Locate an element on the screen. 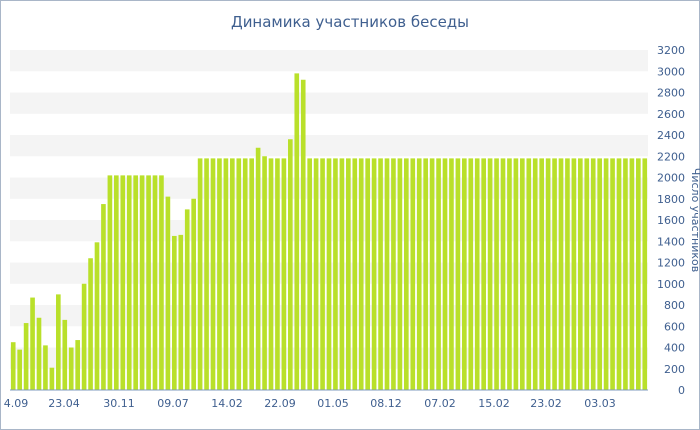  x-tick-label: 03.03 is located at coordinates (600, 403).